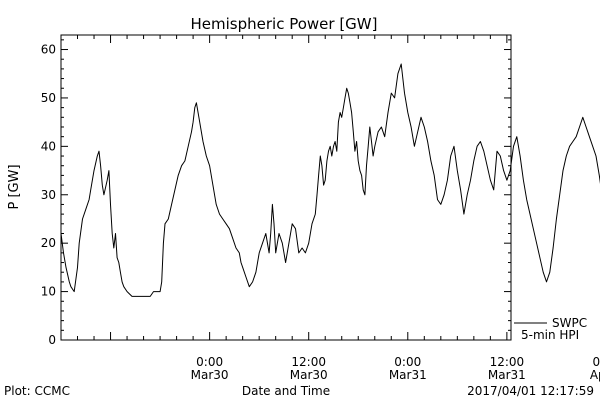 The width and height of the screenshot is (600, 400). I want to click on legend-swpc-label: SWPC, so click(569, 323).